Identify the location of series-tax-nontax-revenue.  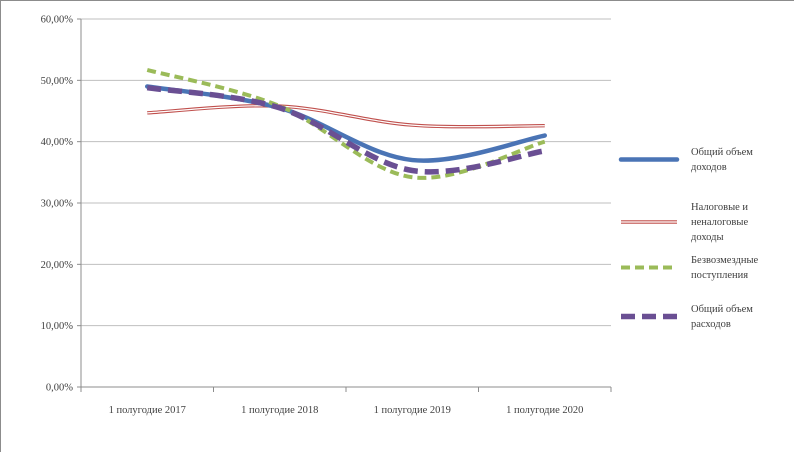
(346, 116).